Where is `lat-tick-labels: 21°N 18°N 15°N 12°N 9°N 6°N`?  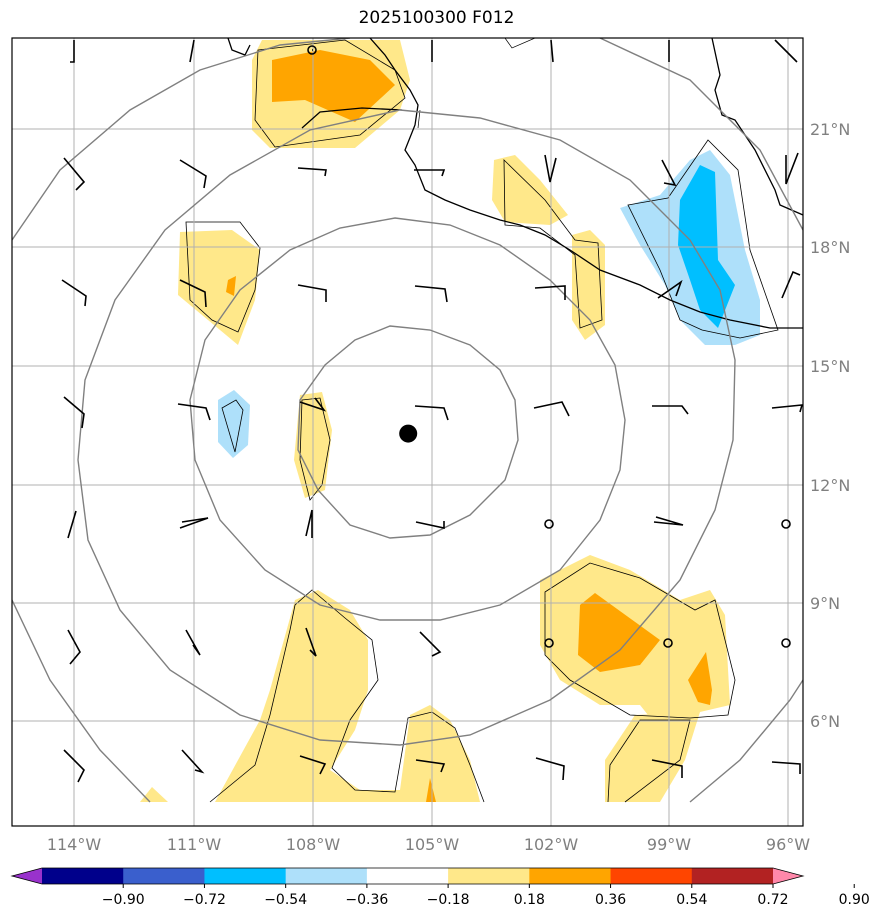
lat-tick-labels: 21°N 18°N 15°N 12°N 9°N 6°N is located at coordinates (830, 425).